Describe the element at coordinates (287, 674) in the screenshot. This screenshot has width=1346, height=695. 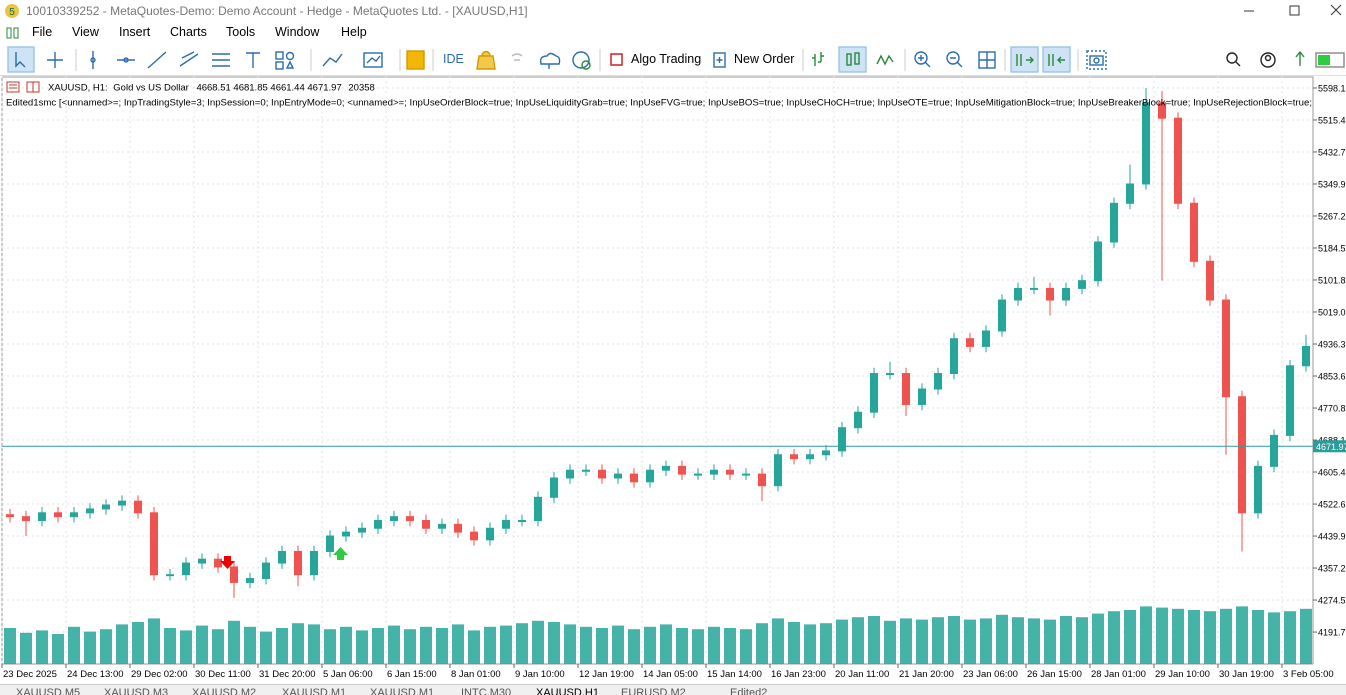
I see `x-tick-label: 31 Dec 20:00` at that location.